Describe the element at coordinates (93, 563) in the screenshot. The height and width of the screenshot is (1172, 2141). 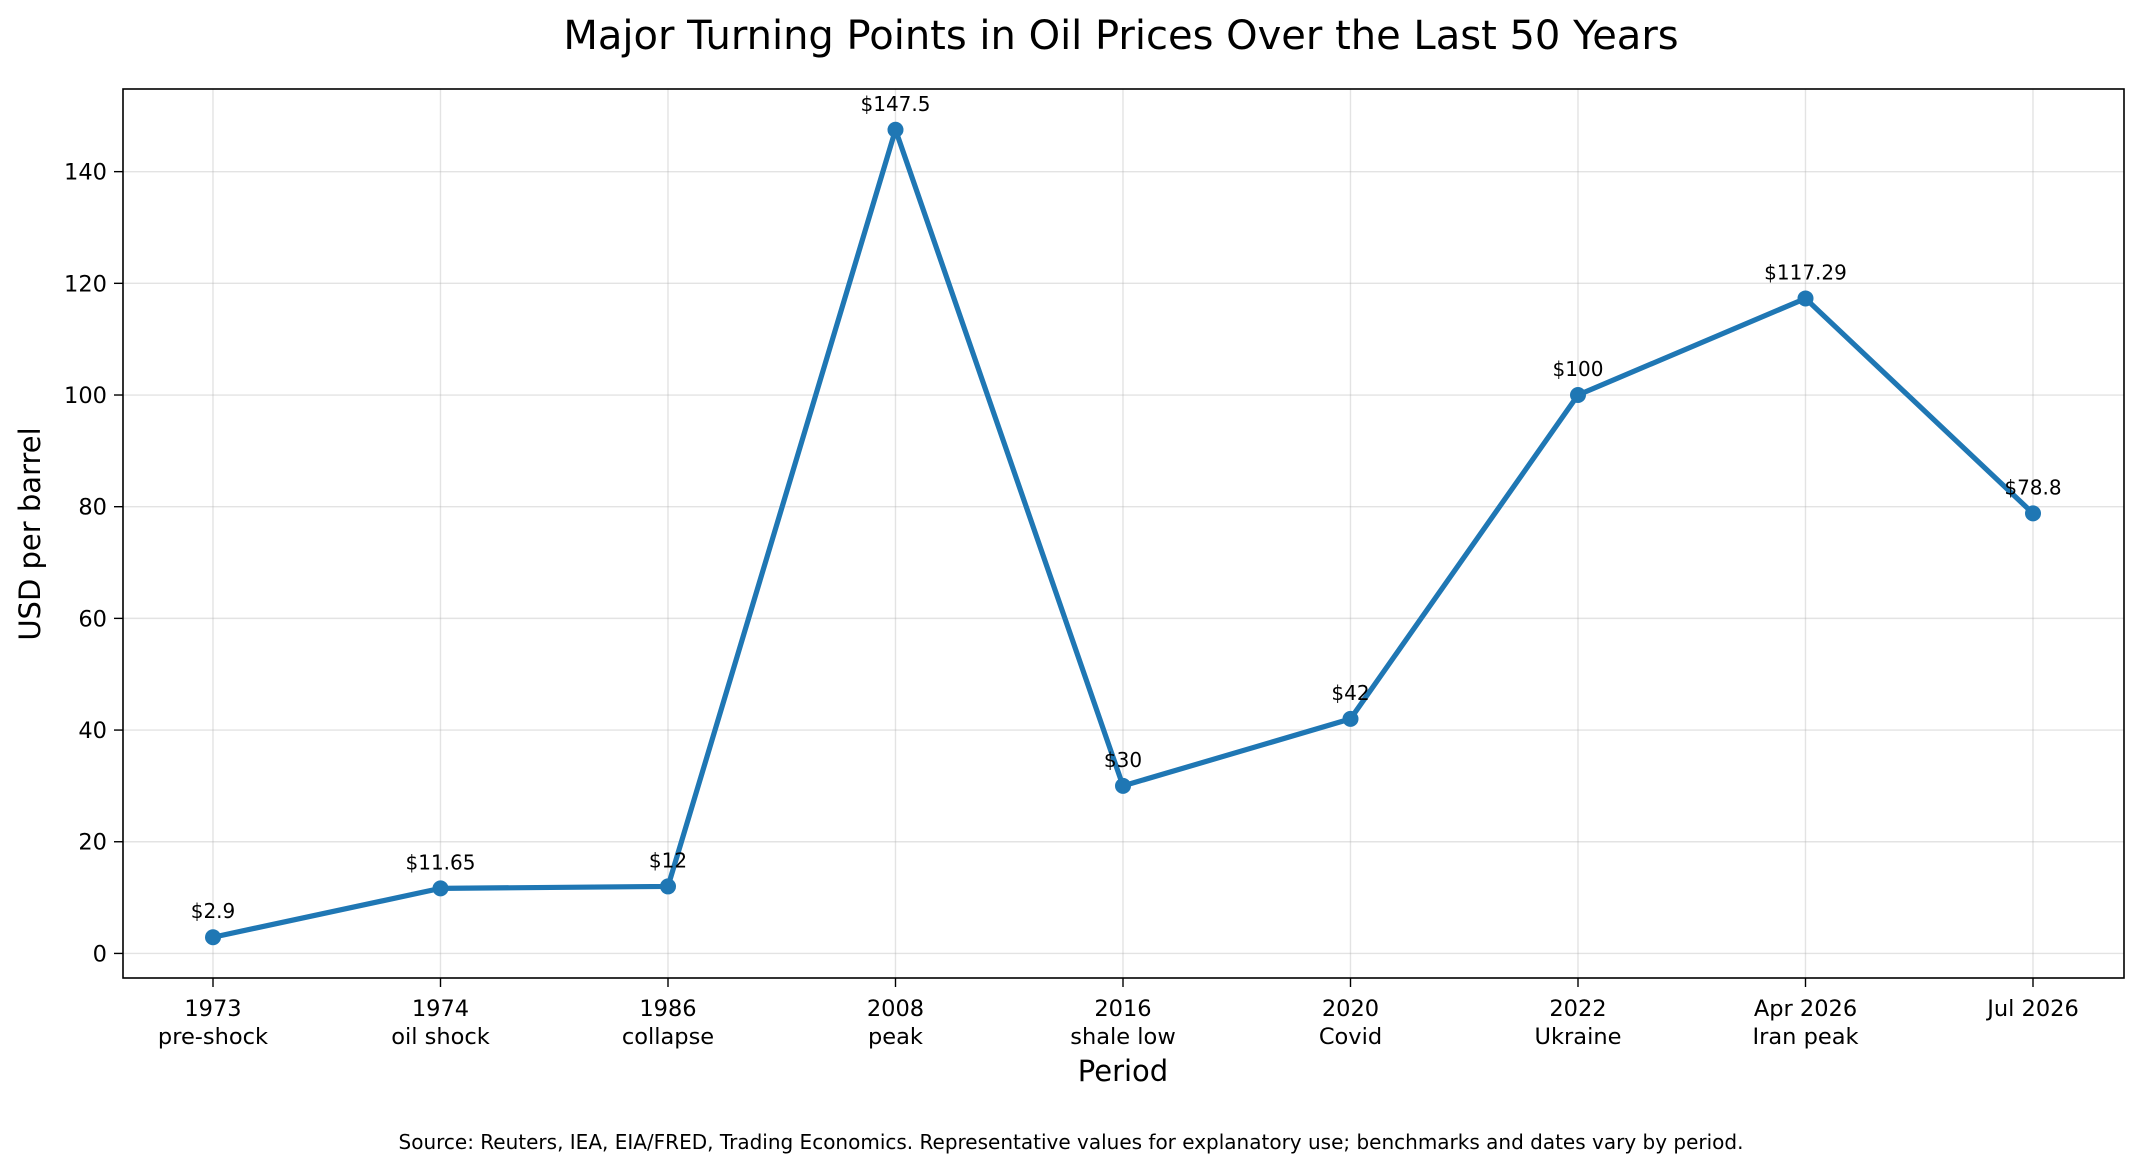
I see `y-axis-ticks: 0 20 40 60 80 100 120 140` at that location.